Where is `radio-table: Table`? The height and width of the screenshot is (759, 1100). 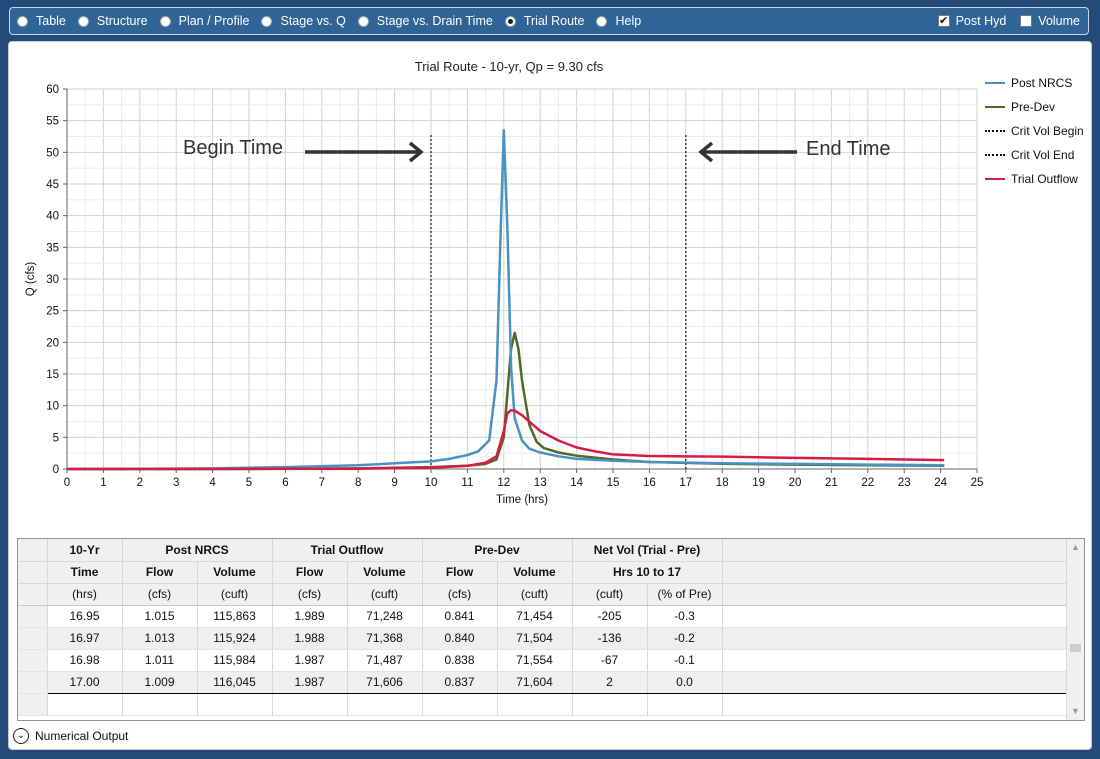
radio-table: Table is located at coordinates (41, 21).